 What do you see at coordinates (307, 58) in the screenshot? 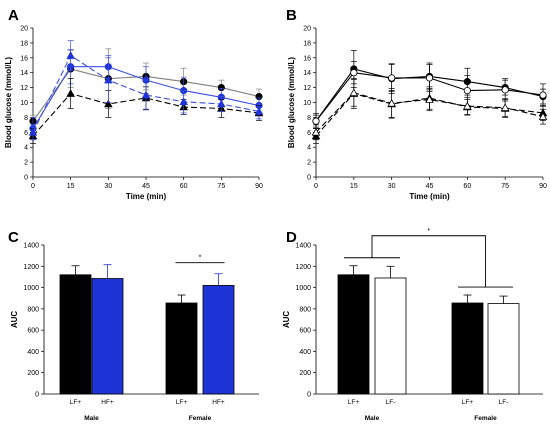
I see `panel-b-y-tick-label: 16` at bounding box center [307, 58].